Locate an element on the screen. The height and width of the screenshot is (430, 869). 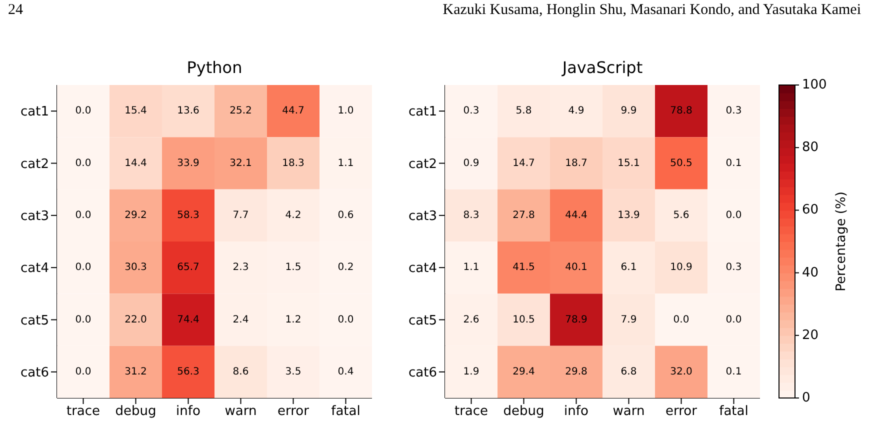
color-bar-label: 0 is located at coordinates (806, 398).